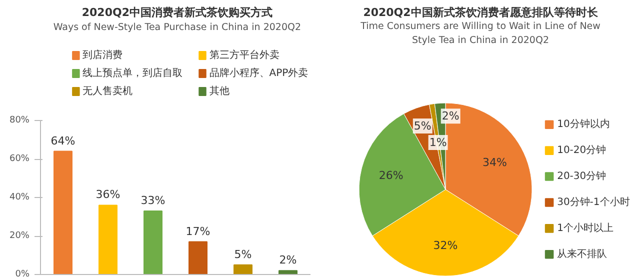  I want to click on legend-label: 第三方平台外卖, so click(244, 55).